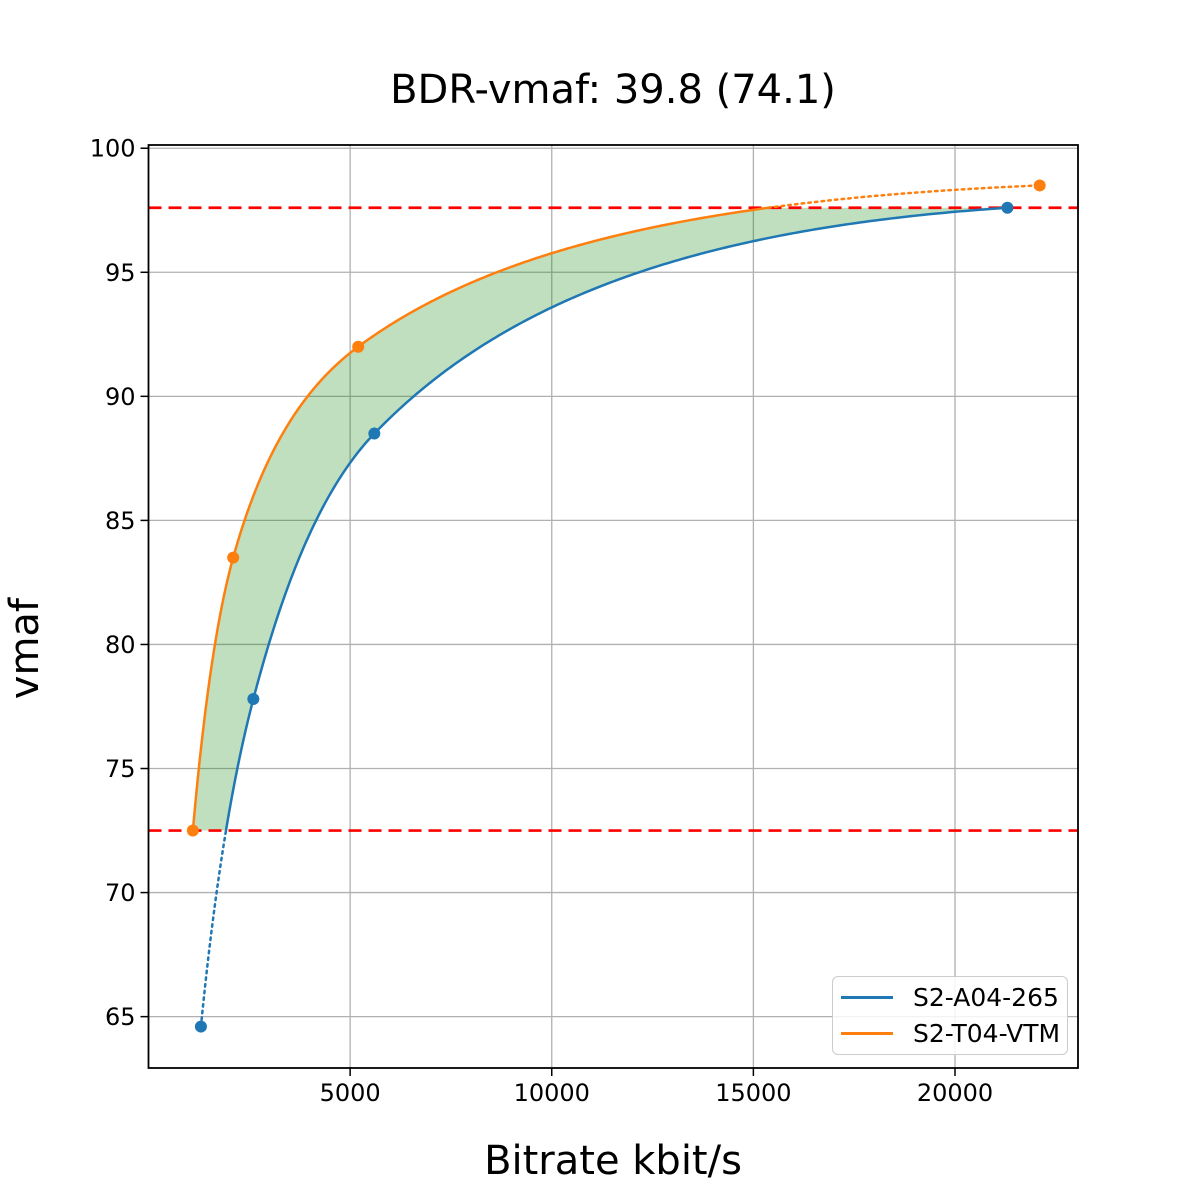  I want to click on svg-text: 90, so click(120, 397).